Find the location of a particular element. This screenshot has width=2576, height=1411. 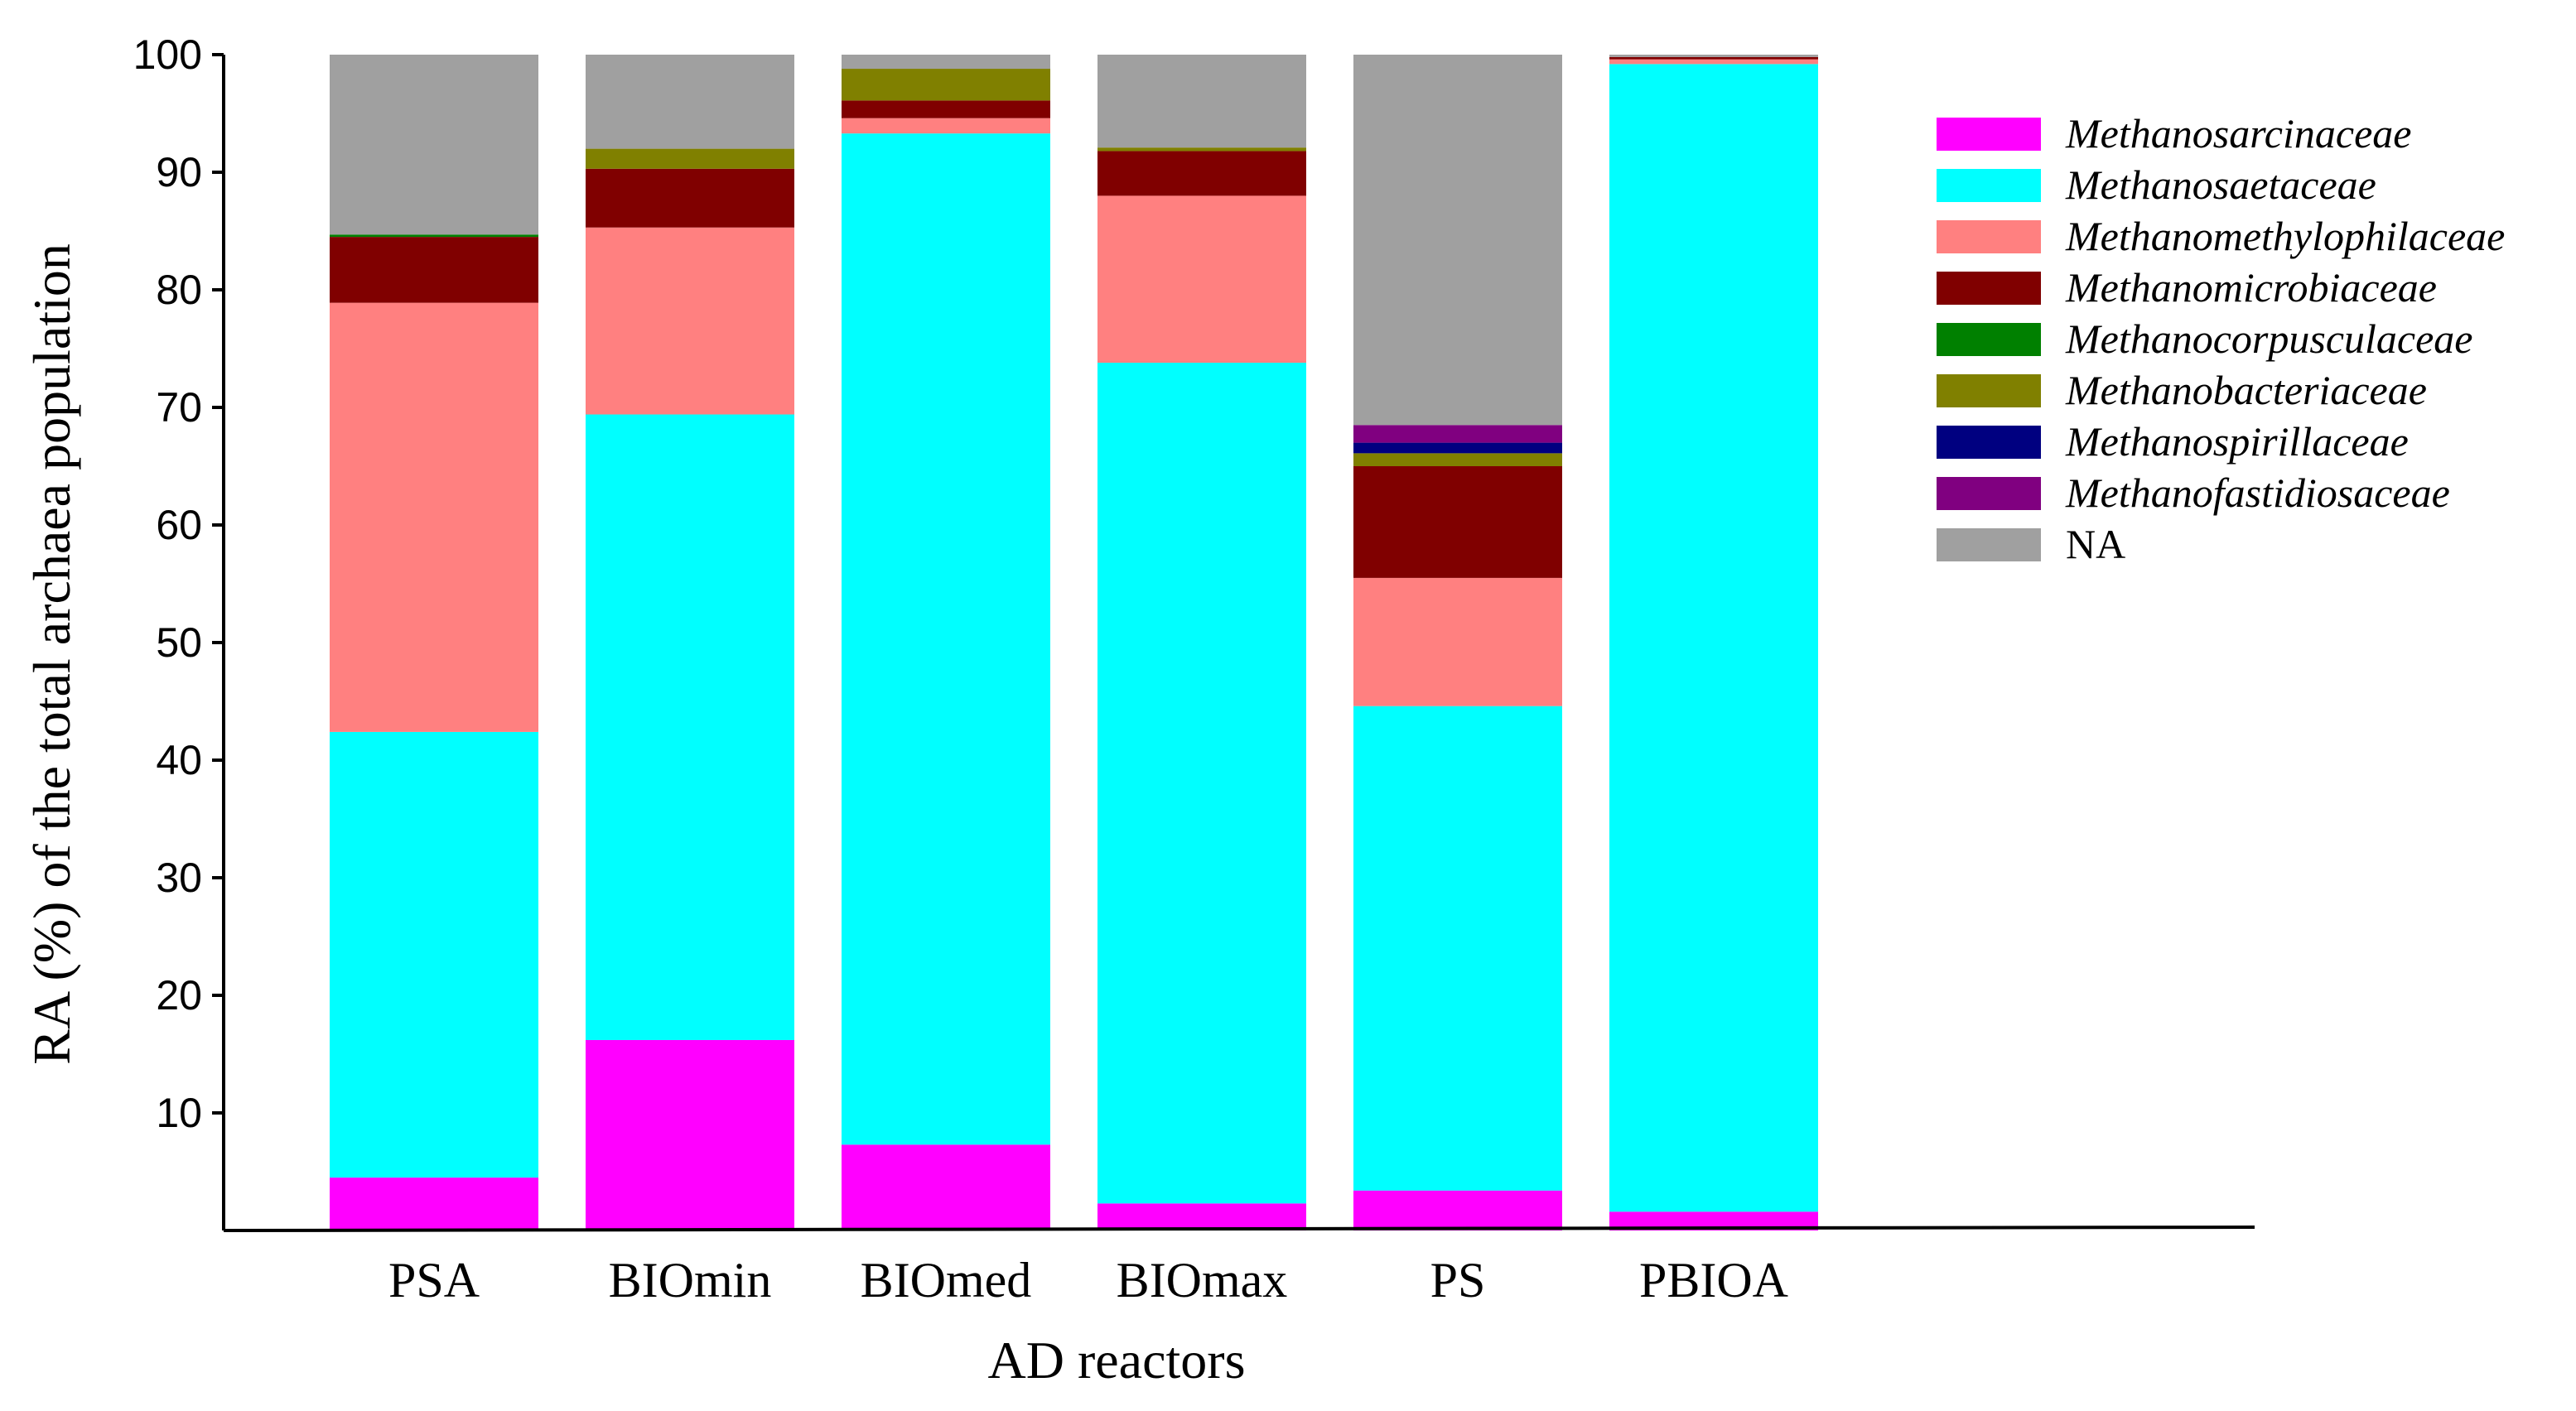

bar-segment-biomin-methanomicrobiaceae is located at coordinates (690, 198).